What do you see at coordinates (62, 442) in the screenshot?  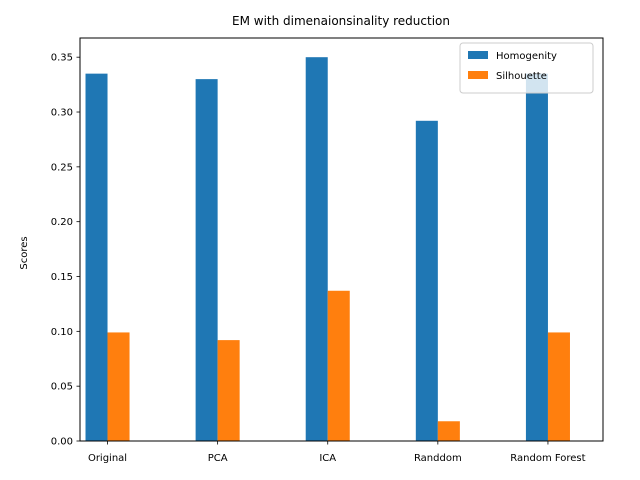 I see `y-tick-label: 0.00` at bounding box center [62, 442].